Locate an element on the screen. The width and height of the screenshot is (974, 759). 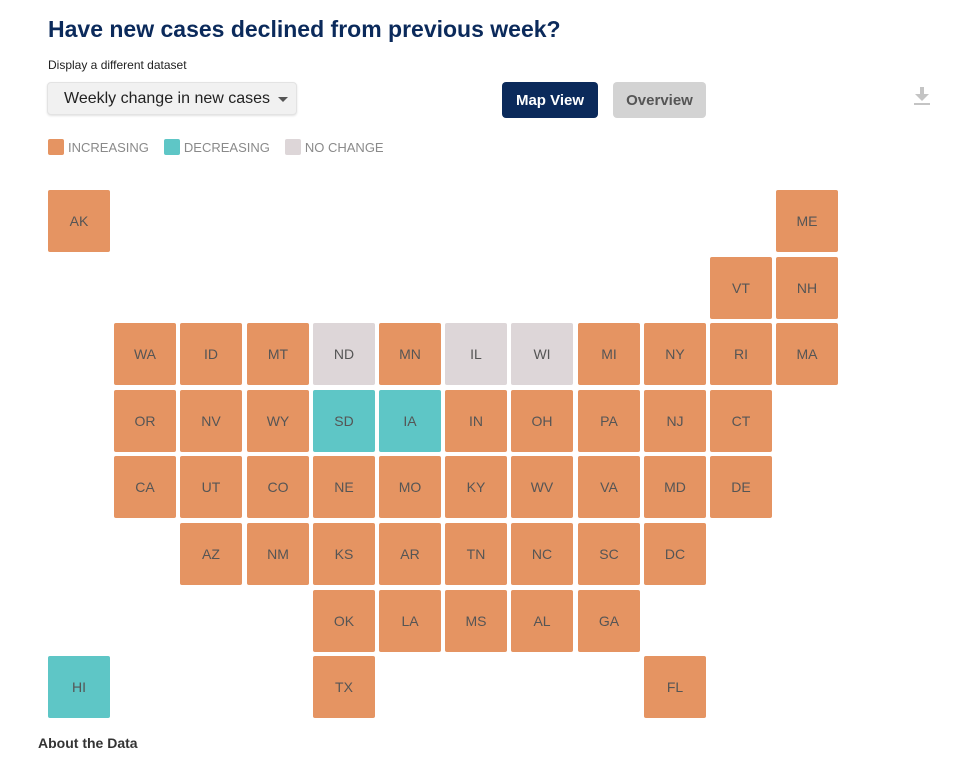
state-tile-wv: WV is located at coordinates (542, 487).